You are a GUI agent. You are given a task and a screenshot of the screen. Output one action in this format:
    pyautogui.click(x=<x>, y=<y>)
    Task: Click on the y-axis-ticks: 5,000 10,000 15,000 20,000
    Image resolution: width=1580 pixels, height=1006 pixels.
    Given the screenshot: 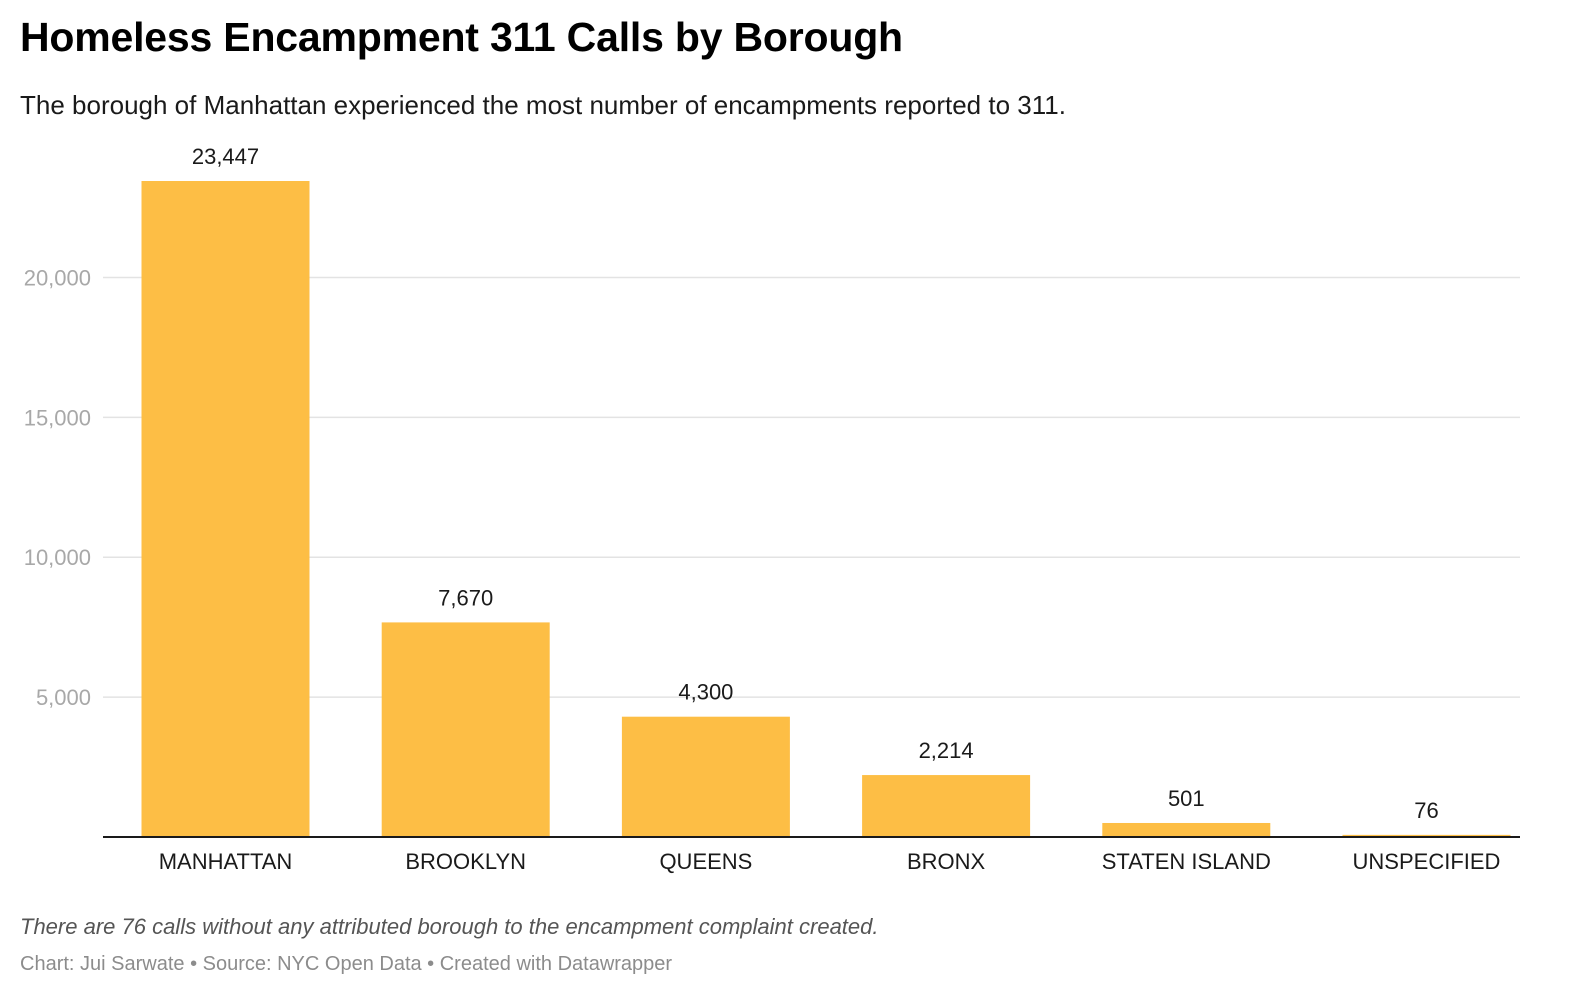 What is the action you would take?
    pyautogui.click(x=57, y=487)
    